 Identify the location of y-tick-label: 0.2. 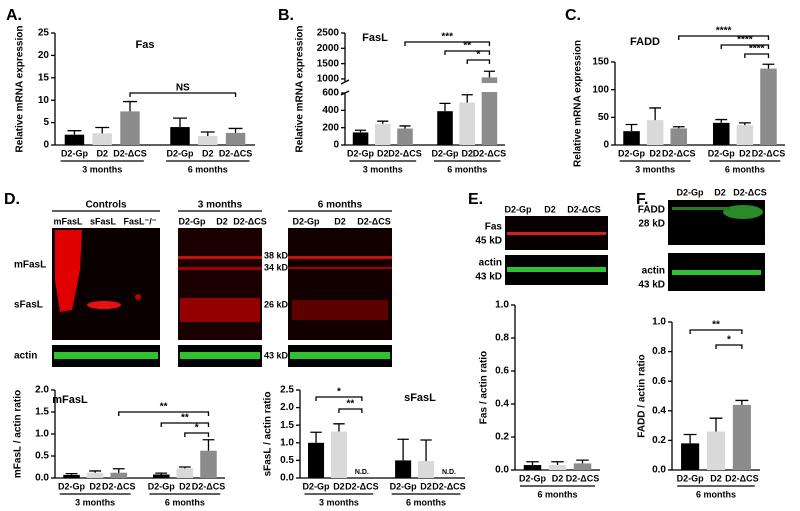
(659, 440).